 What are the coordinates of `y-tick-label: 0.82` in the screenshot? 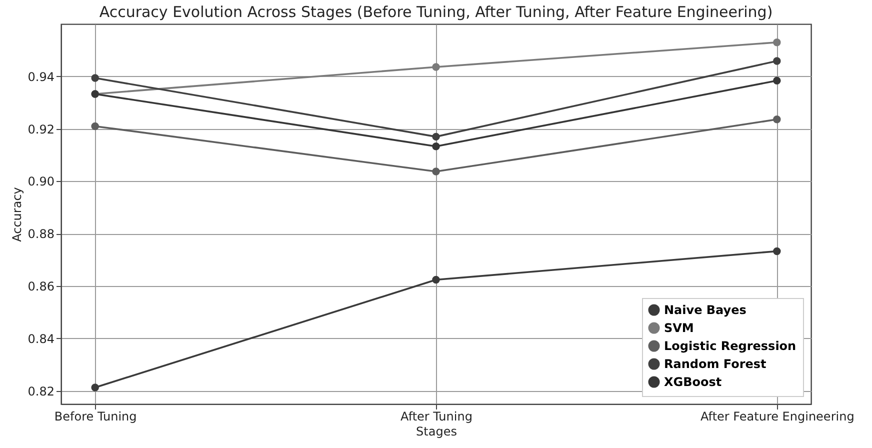 It's located at (41, 391).